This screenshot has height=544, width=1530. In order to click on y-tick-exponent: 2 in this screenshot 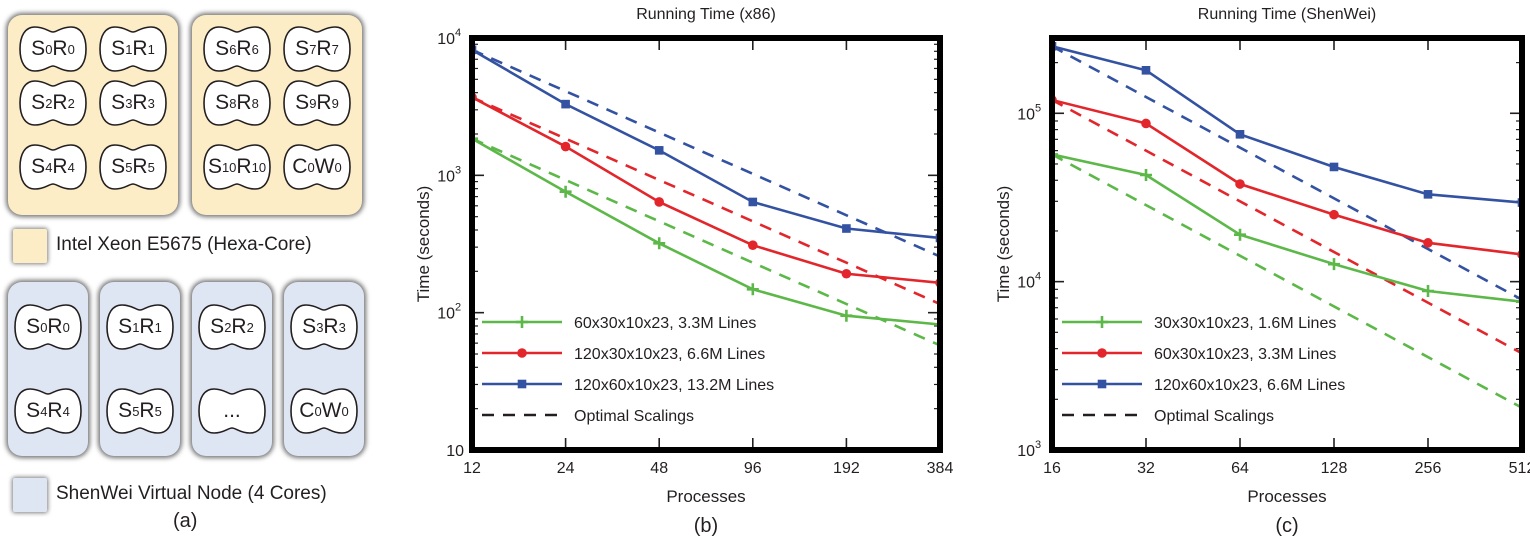, I will do `click(458, 308)`.